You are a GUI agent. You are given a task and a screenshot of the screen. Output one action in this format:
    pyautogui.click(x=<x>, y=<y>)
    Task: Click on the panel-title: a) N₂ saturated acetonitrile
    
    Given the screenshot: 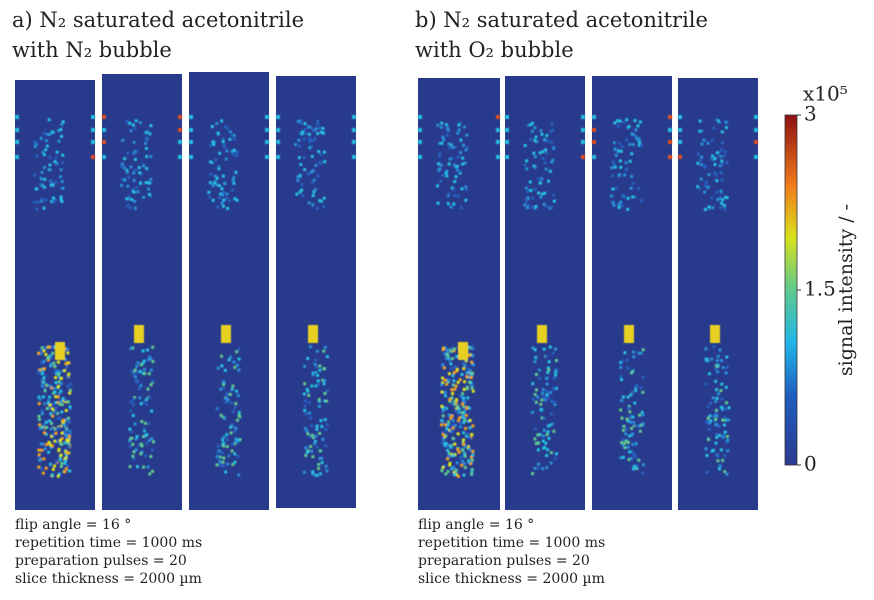 What is the action you would take?
    pyautogui.click(x=158, y=20)
    